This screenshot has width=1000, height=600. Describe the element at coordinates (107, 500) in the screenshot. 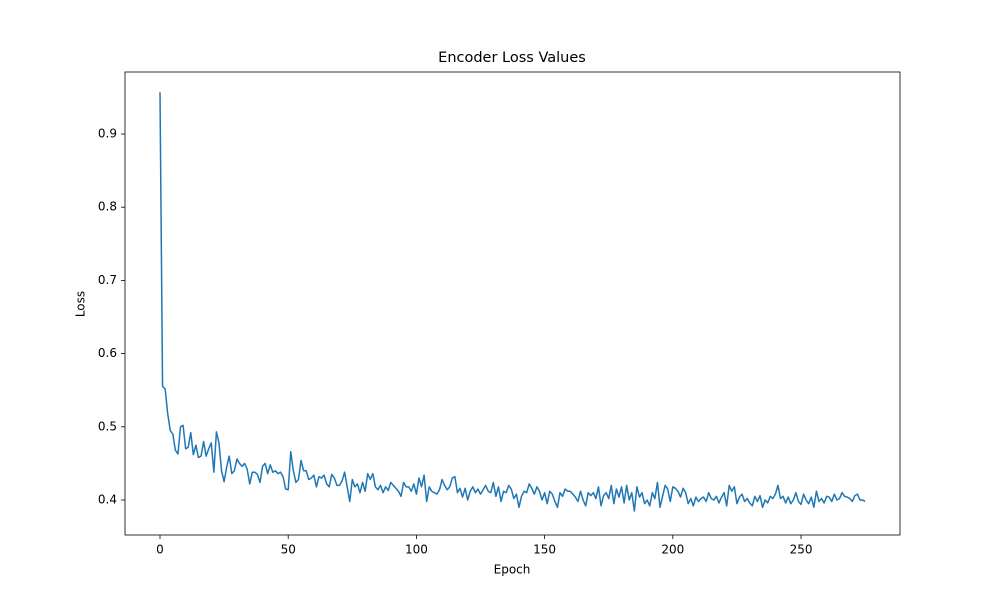

I see `y-tick-label: 0.4` at that location.